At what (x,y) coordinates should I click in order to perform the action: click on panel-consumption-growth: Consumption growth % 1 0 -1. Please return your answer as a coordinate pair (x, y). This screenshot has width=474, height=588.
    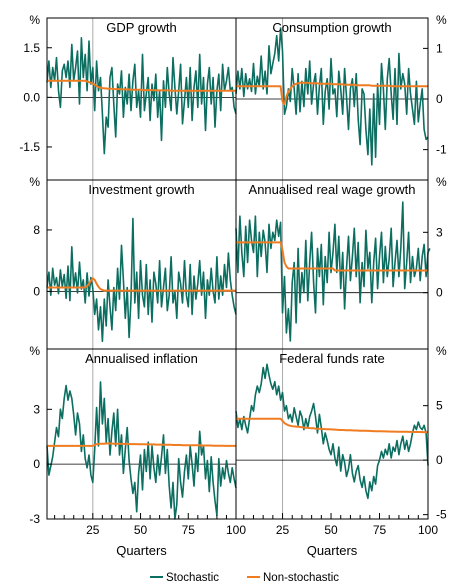
    Looking at the image, I should click on (341, 96).